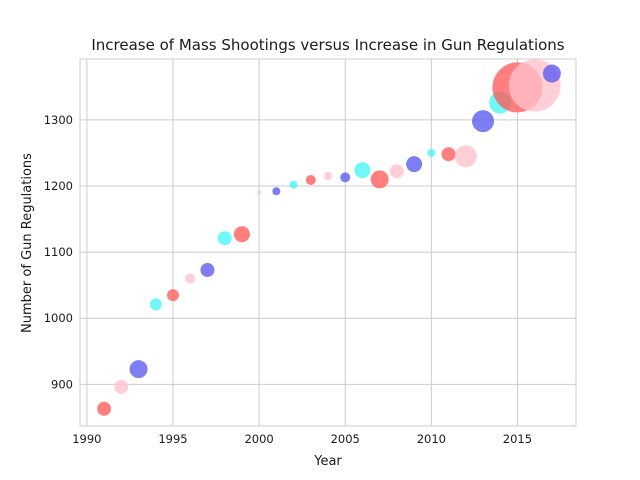 This screenshot has width=640, height=480. What do you see at coordinates (431, 439) in the screenshot?
I see `x-tick-label: 2010` at bounding box center [431, 439].